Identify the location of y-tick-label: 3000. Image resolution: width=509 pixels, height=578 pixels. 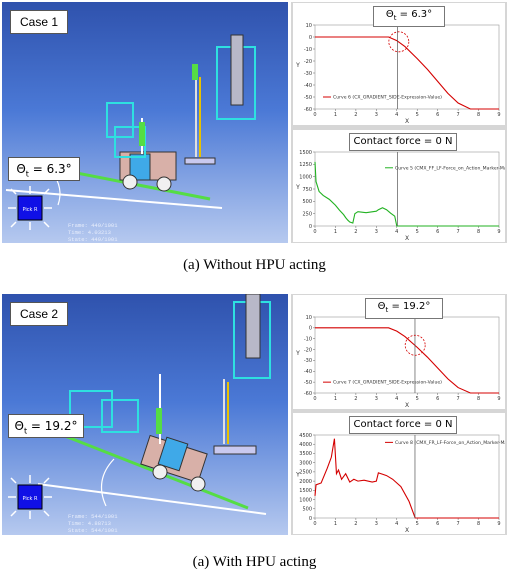
(305, 463).